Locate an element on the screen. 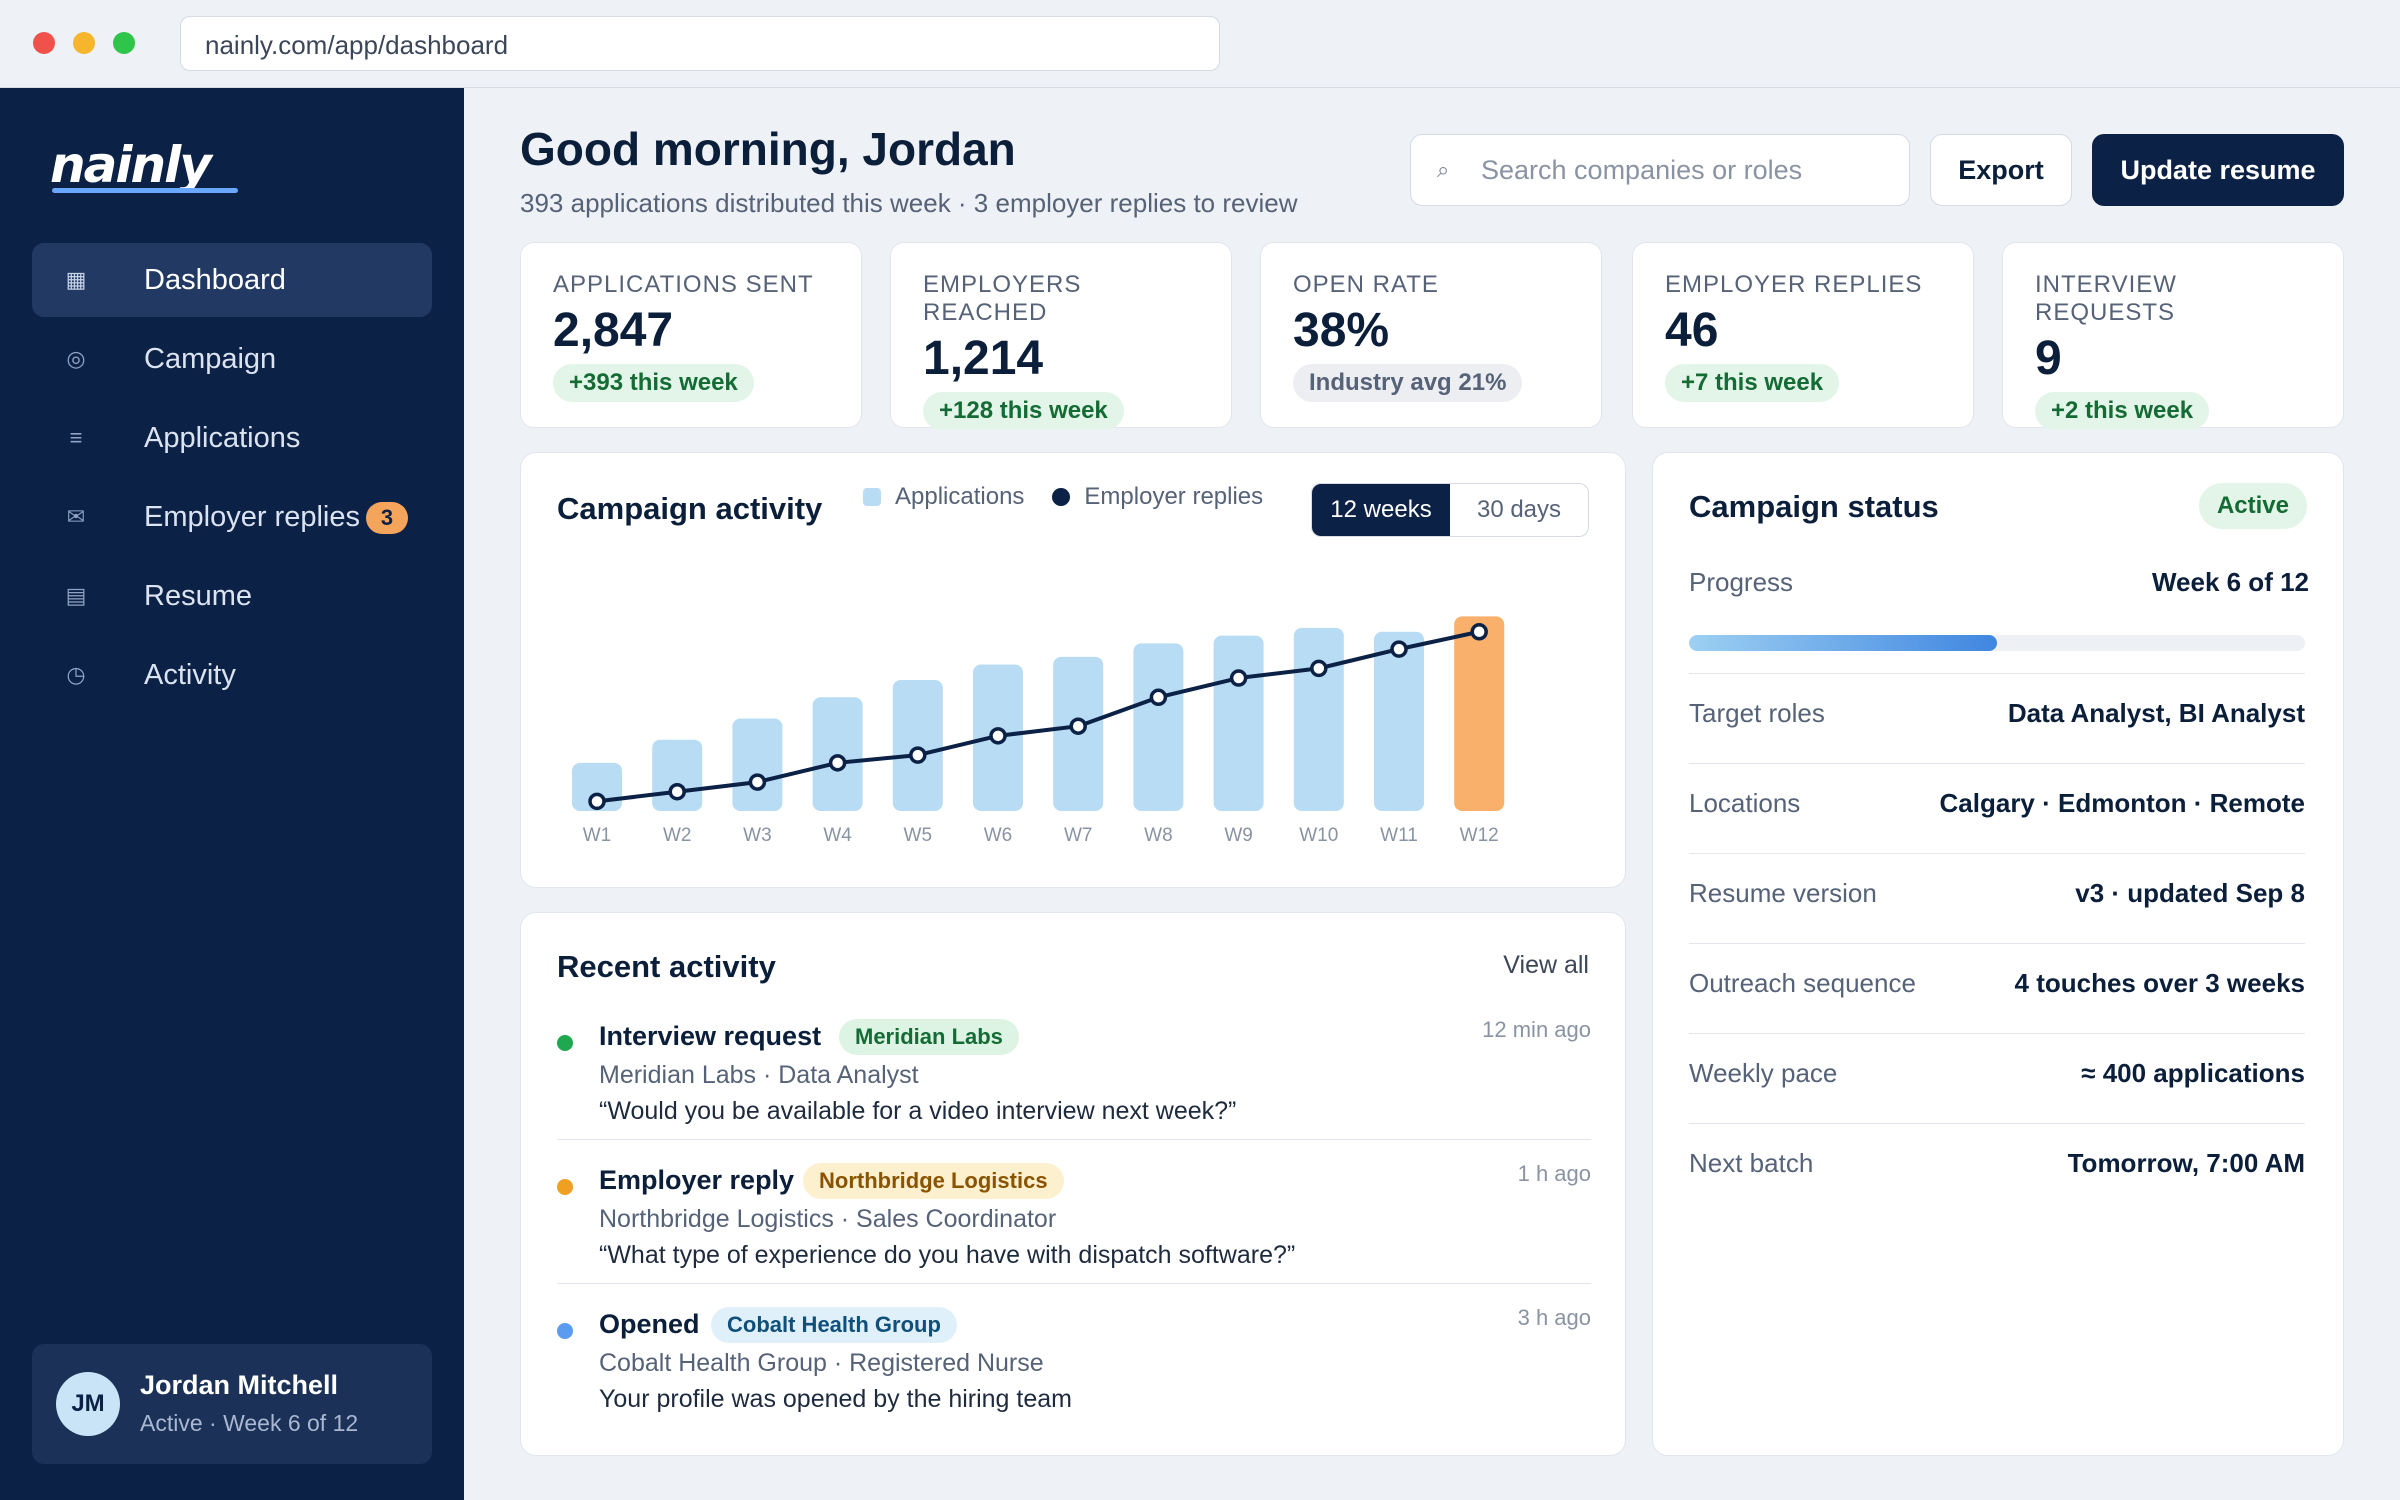  update-resume-button: Update resume is located at coordinates (2218, 170).